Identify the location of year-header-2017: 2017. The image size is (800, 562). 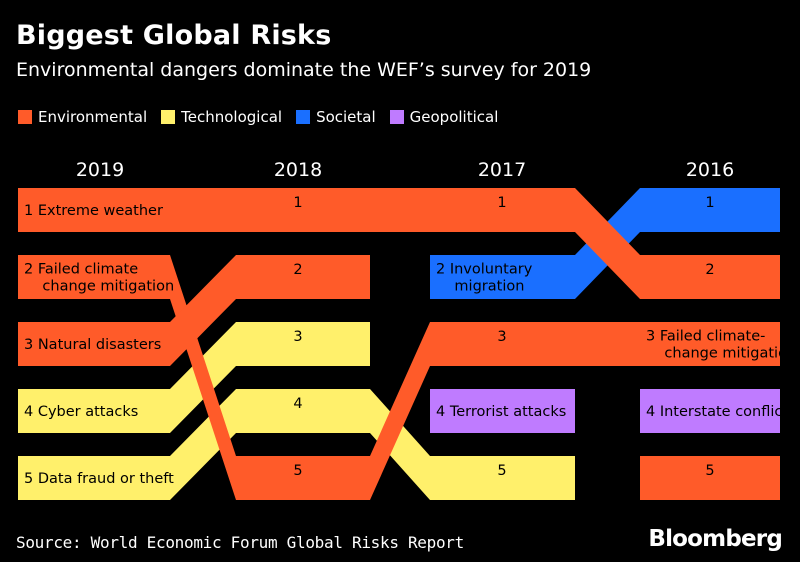
(502, 170).